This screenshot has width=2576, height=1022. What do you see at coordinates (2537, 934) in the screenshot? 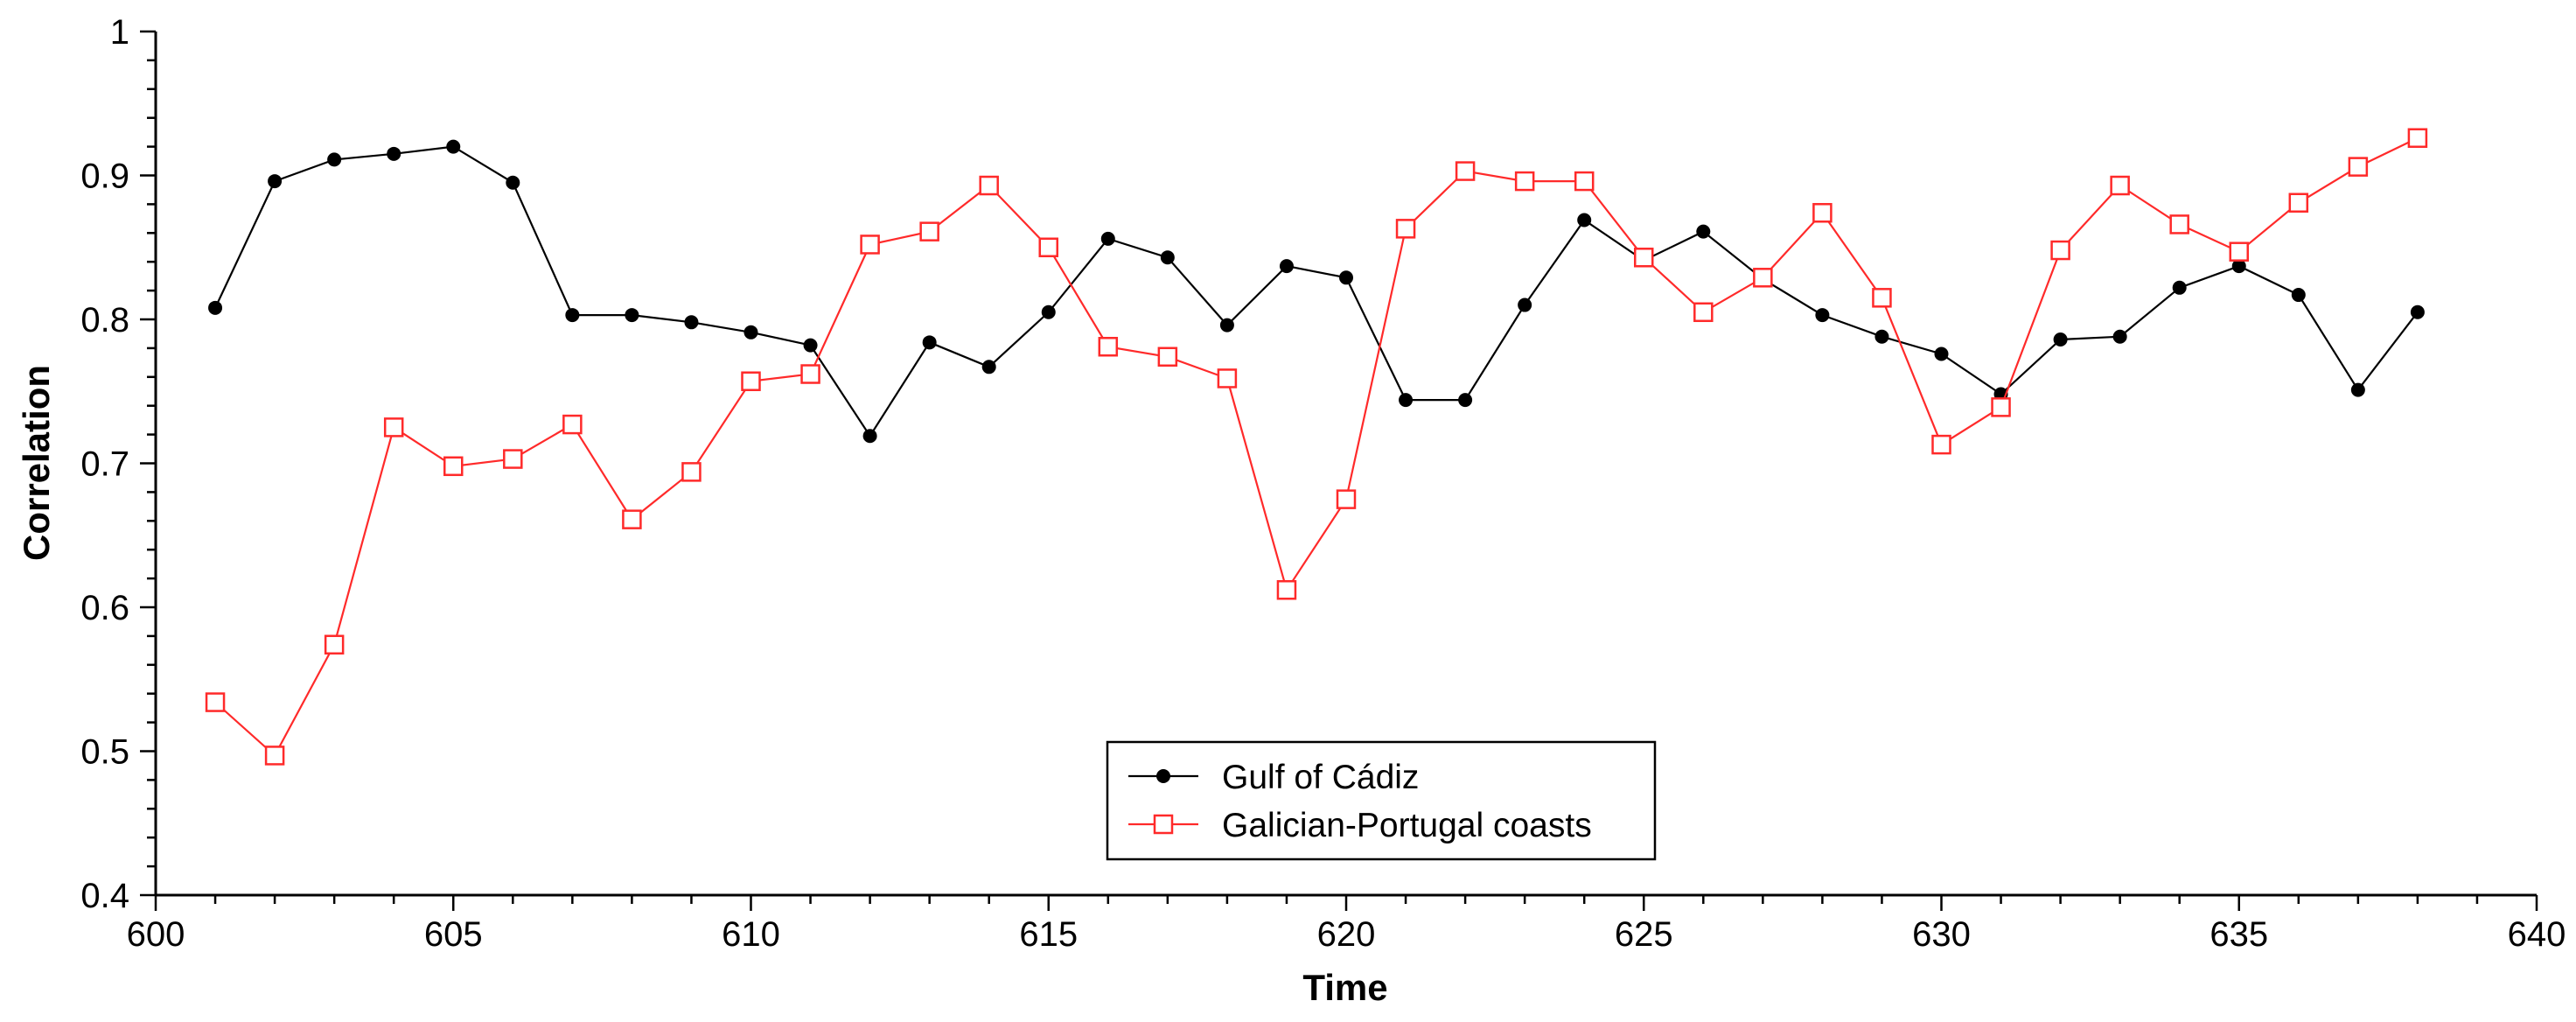
I see `x-tick-label: 640` at bounding box center [2537, 934].